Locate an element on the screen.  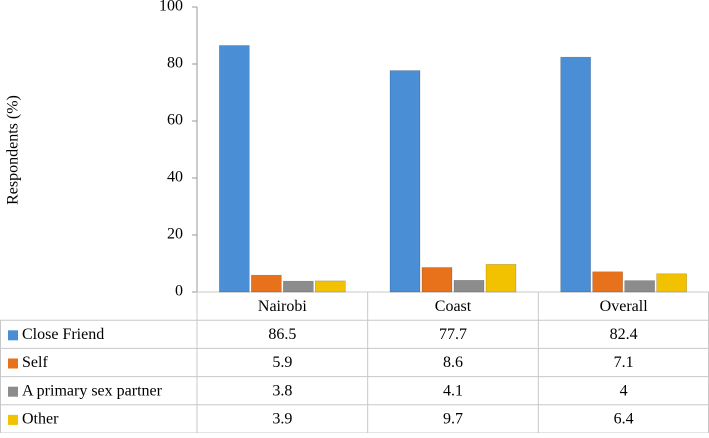
legend-label: Close Friend is located at coordinates (63, 334).